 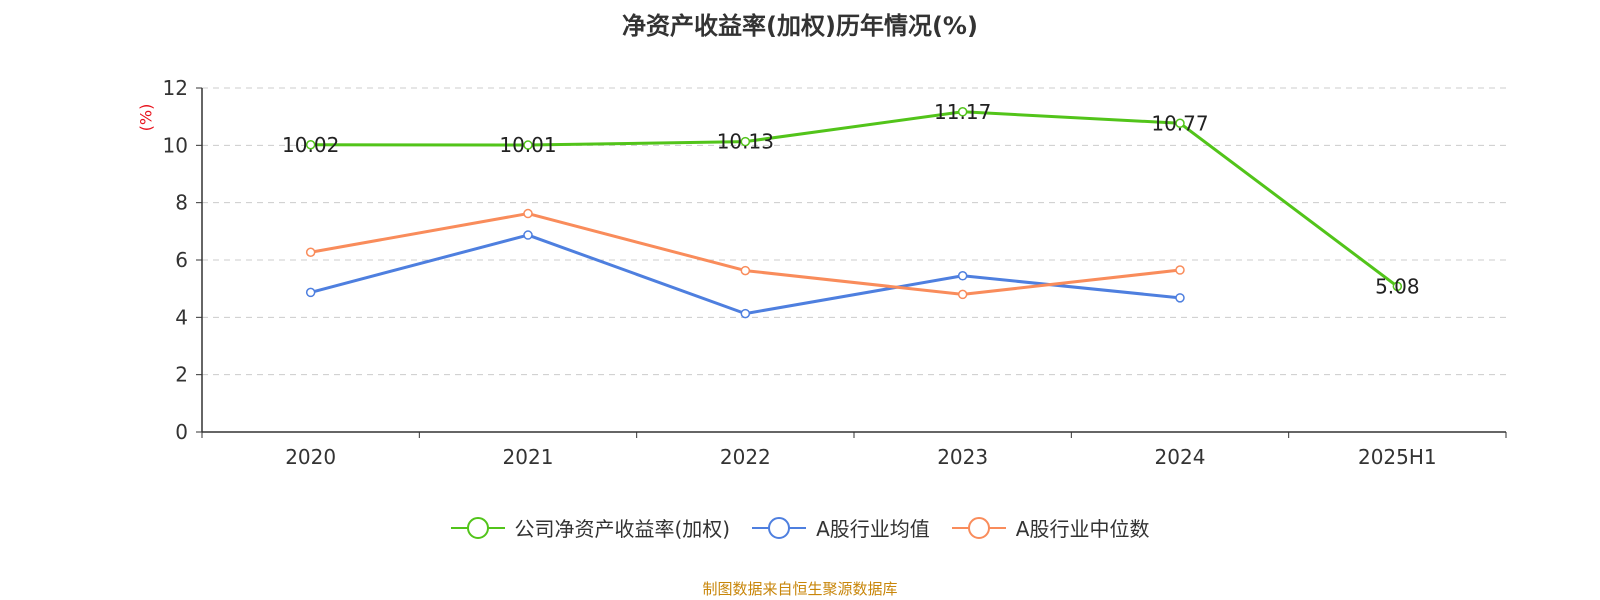 I want to click on y-tick-label: 8, so click(x=181, y=203).